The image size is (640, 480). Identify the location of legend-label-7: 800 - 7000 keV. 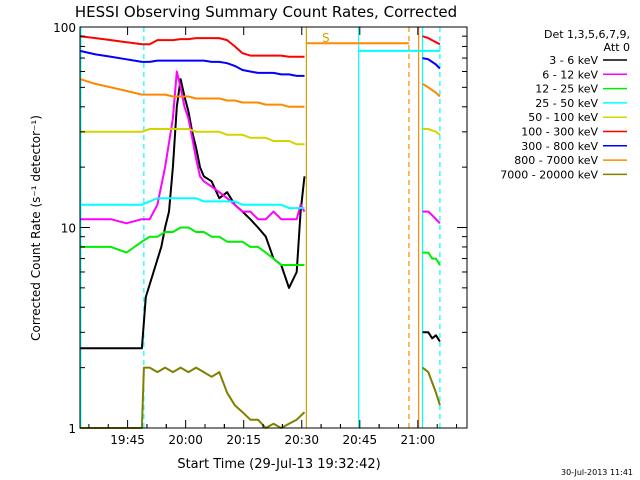
(556, 160).